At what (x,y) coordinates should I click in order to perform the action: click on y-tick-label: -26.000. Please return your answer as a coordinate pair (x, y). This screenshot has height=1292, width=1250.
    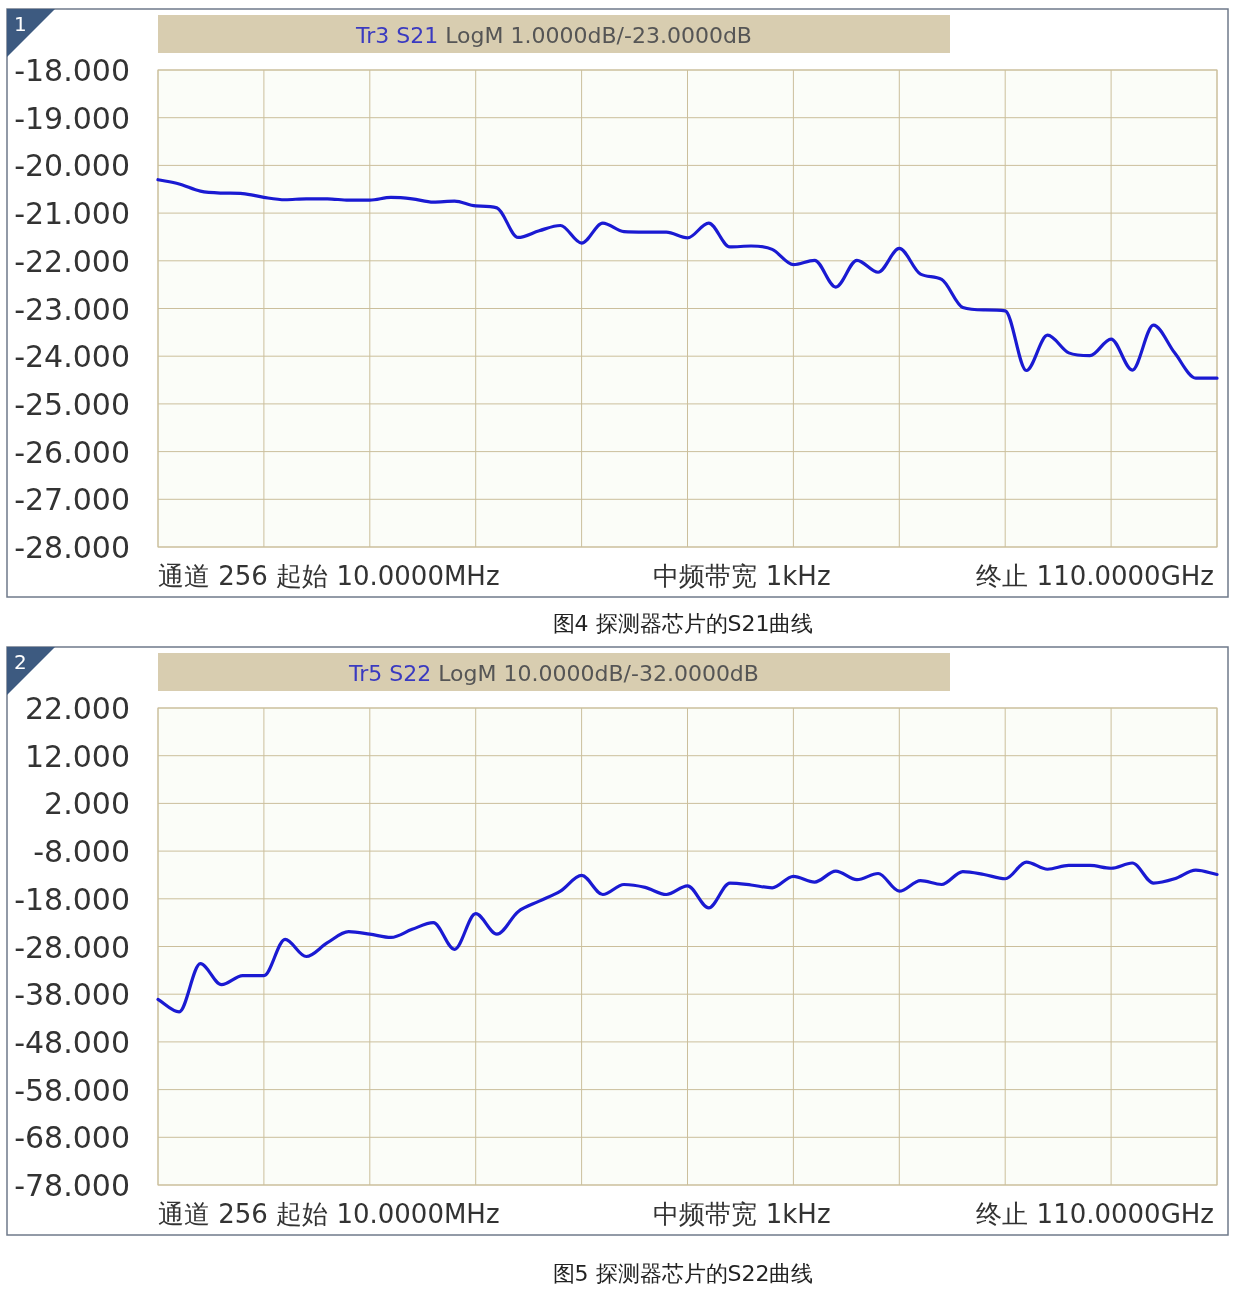
    Looking at the image, I should click on (72, 452).